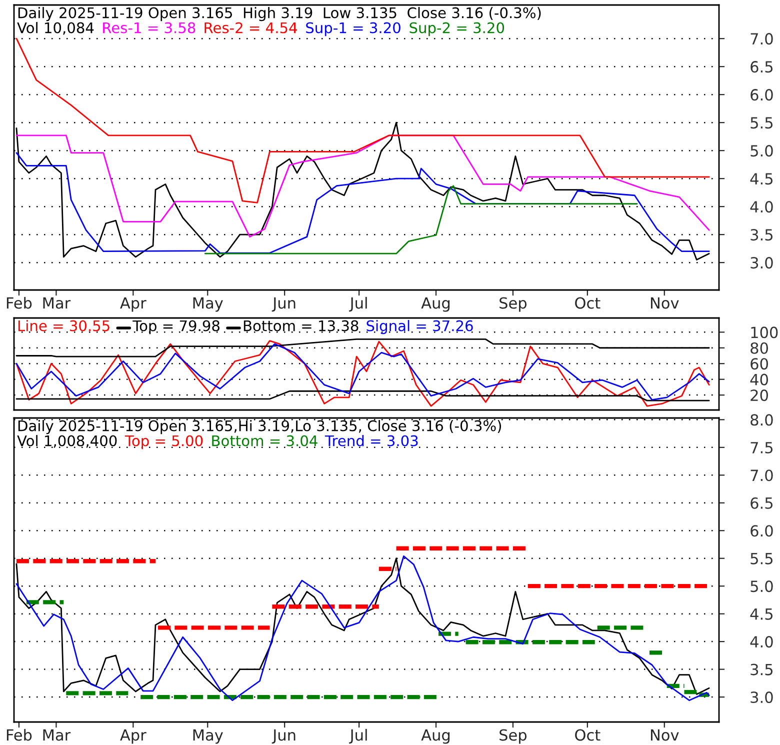 The image size is (780, 745). What do you see at coordinates (260, 427) in the screenshot?
I see `chart-title: Daily 2025-11-19 Open 3.165,Hi 3.19,Lo 3.135, Close 3.16 (-0.3%)` at bounding box center [260, 427].